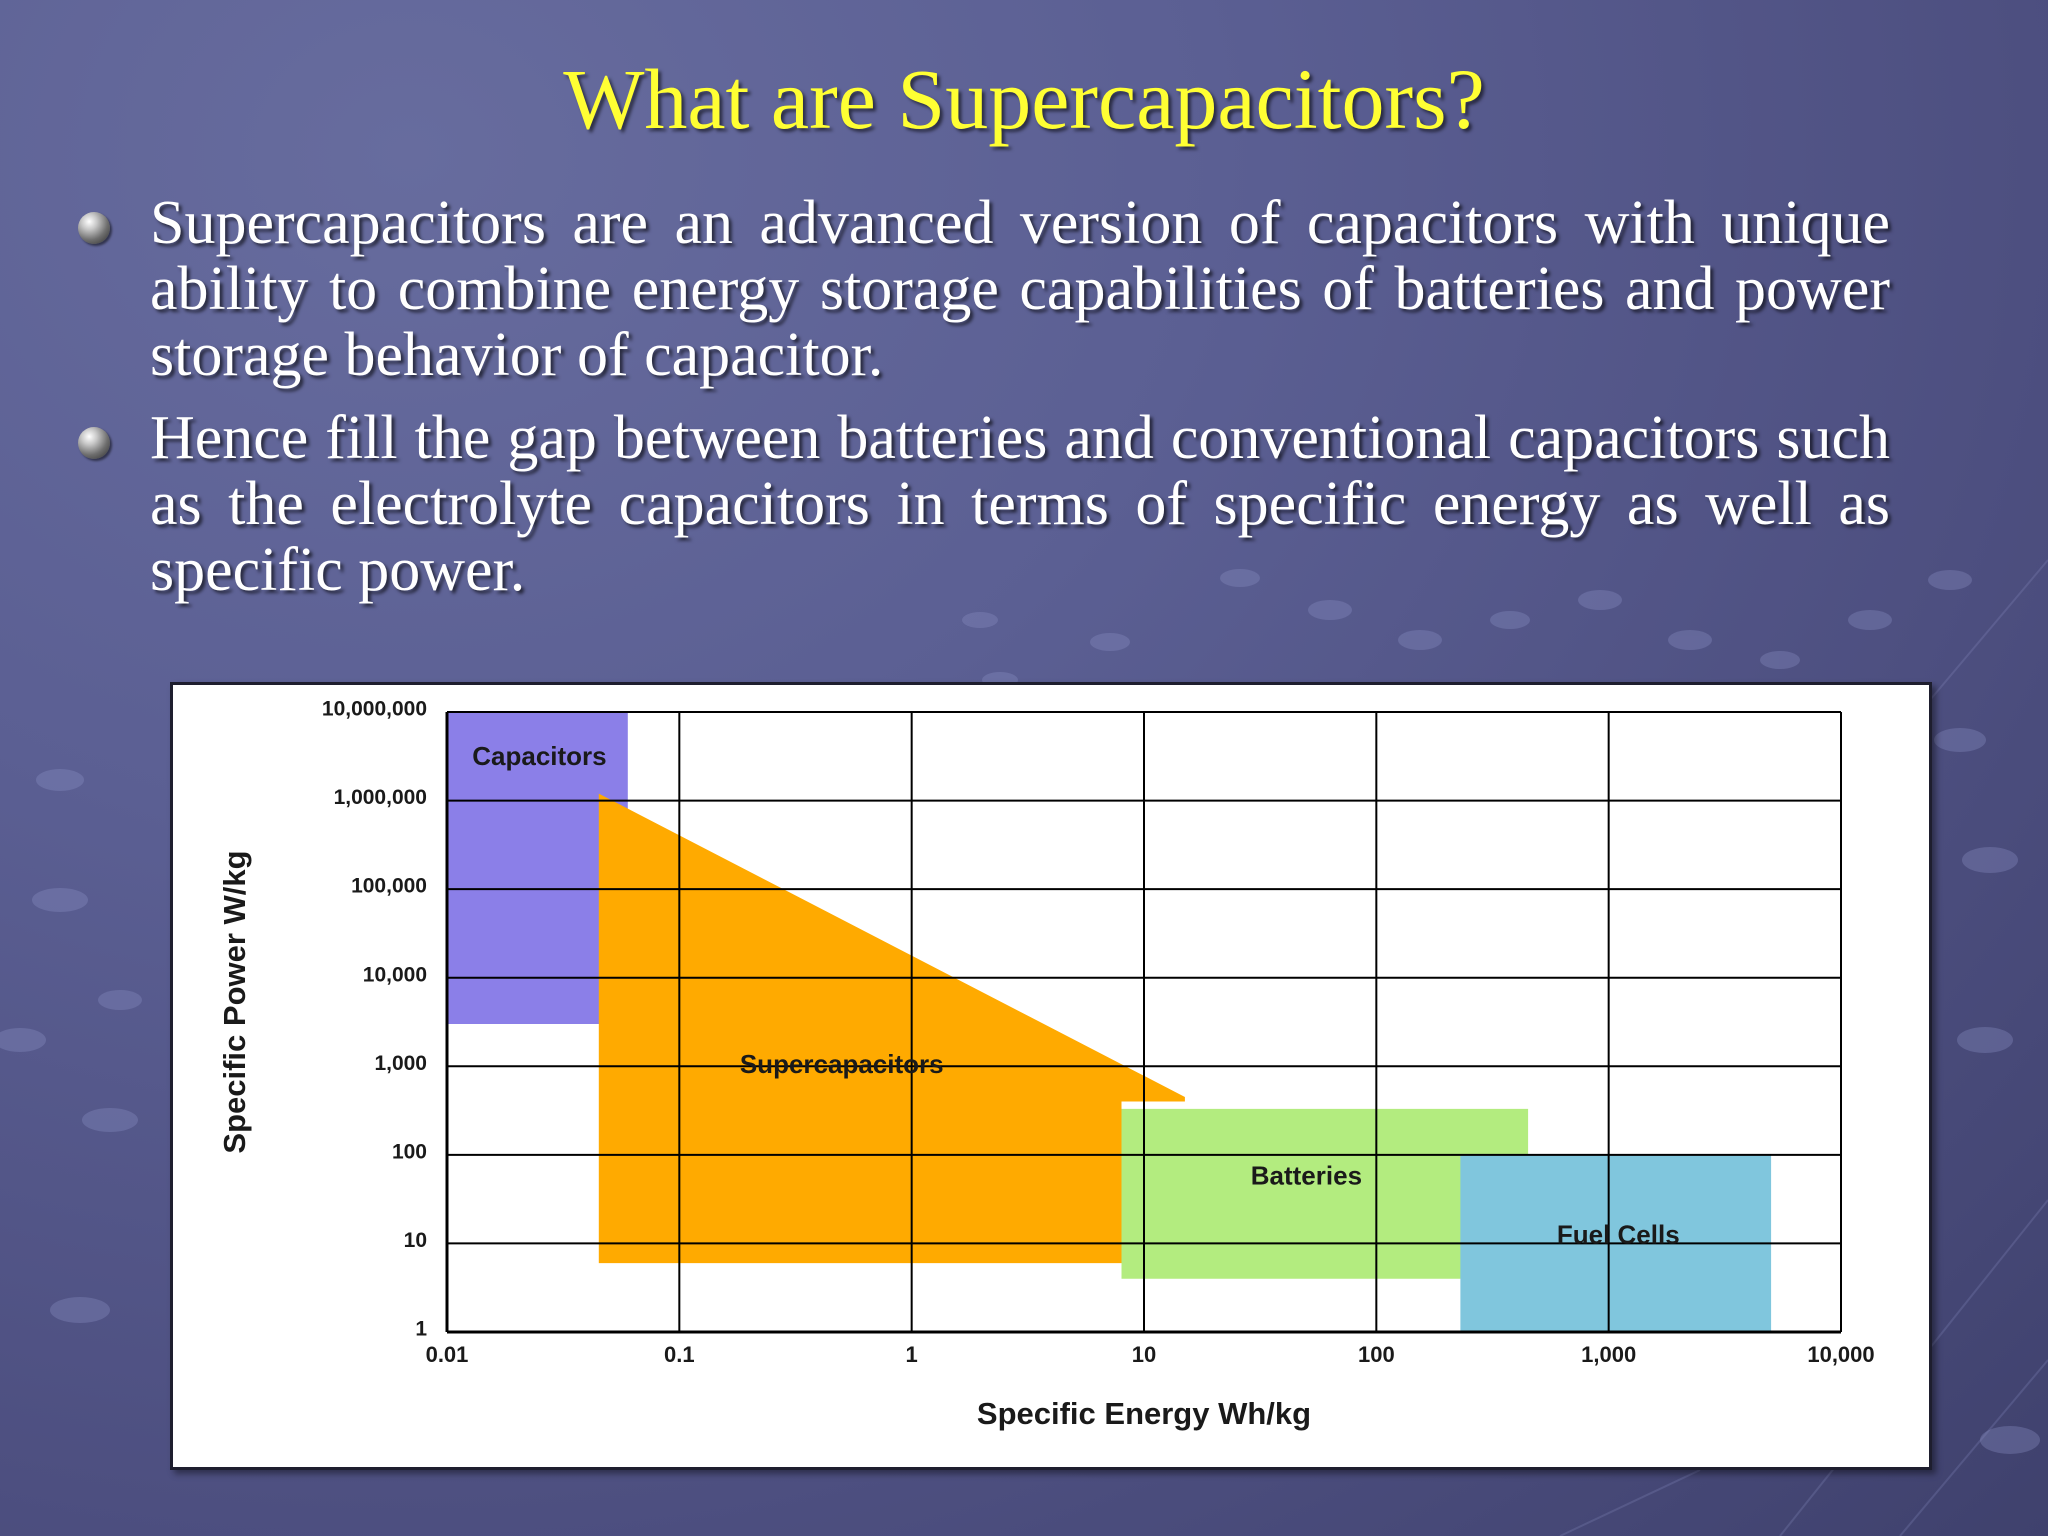 The width and height of the screenshot is (2048, 1536). What do you see at coordinates (1325, 1193) in the screenshot?
I see `region-batteries` at bounding box center [1325, 1193].